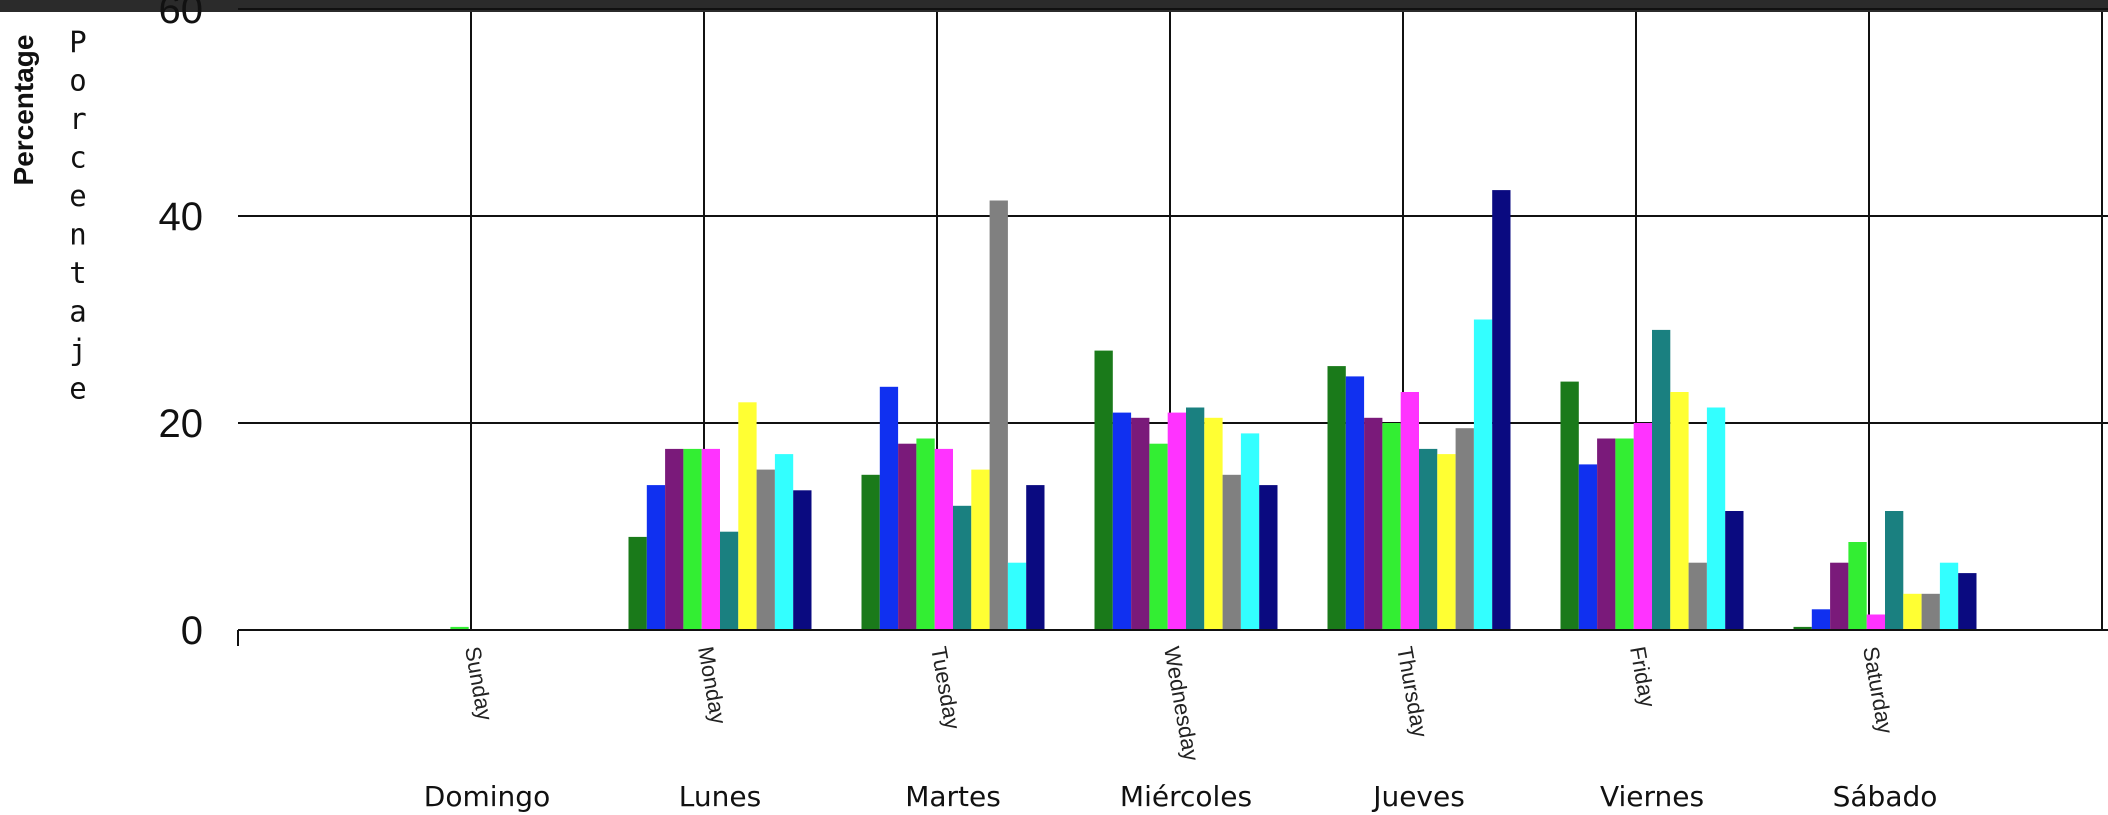  I want to click on y-tick-labels: 0 20 40 60, so click(181, 326).